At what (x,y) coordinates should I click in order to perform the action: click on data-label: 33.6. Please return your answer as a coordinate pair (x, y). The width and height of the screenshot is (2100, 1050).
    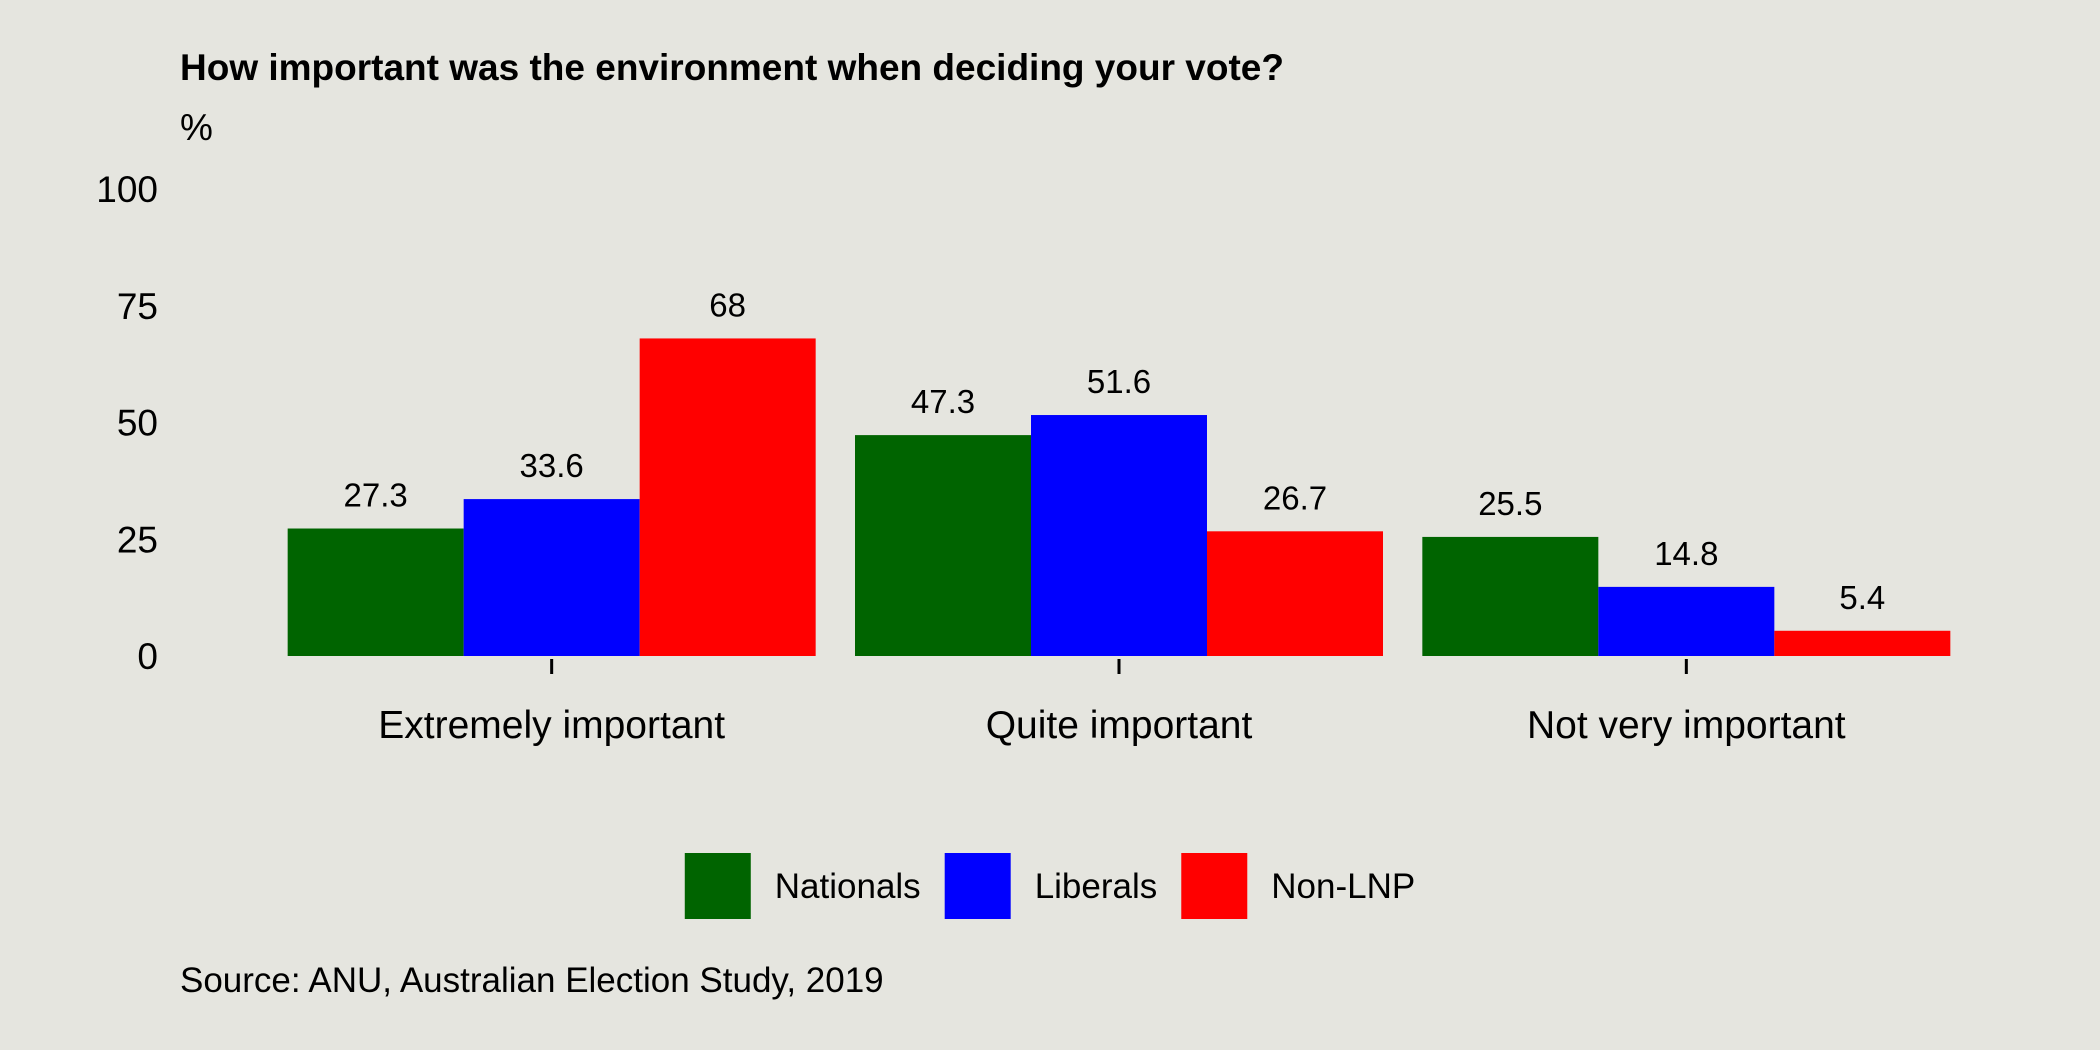
    Looking at the image, I should click on (552, 465).